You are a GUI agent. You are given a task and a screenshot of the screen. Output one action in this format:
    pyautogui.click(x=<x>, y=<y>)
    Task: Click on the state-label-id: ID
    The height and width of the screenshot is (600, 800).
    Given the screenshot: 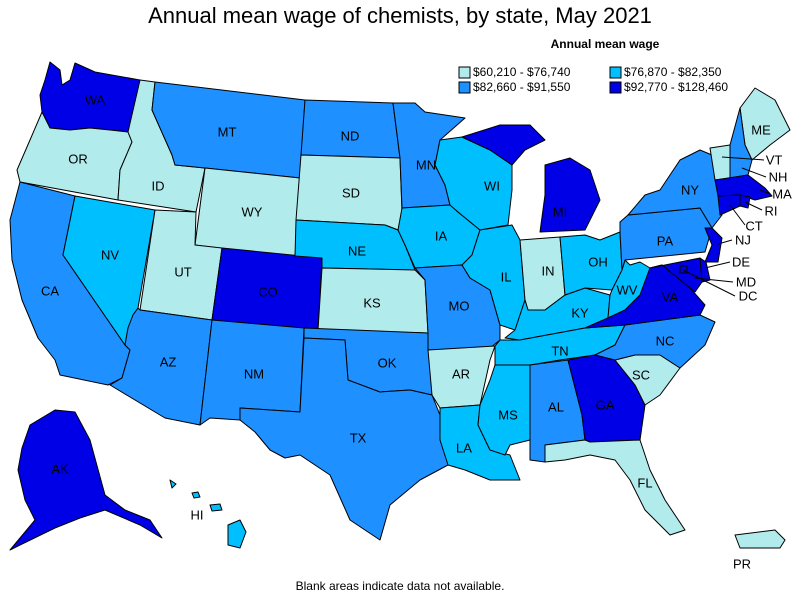 What is the action you would take?
    pyautogui.click(x=158, y=185)
    